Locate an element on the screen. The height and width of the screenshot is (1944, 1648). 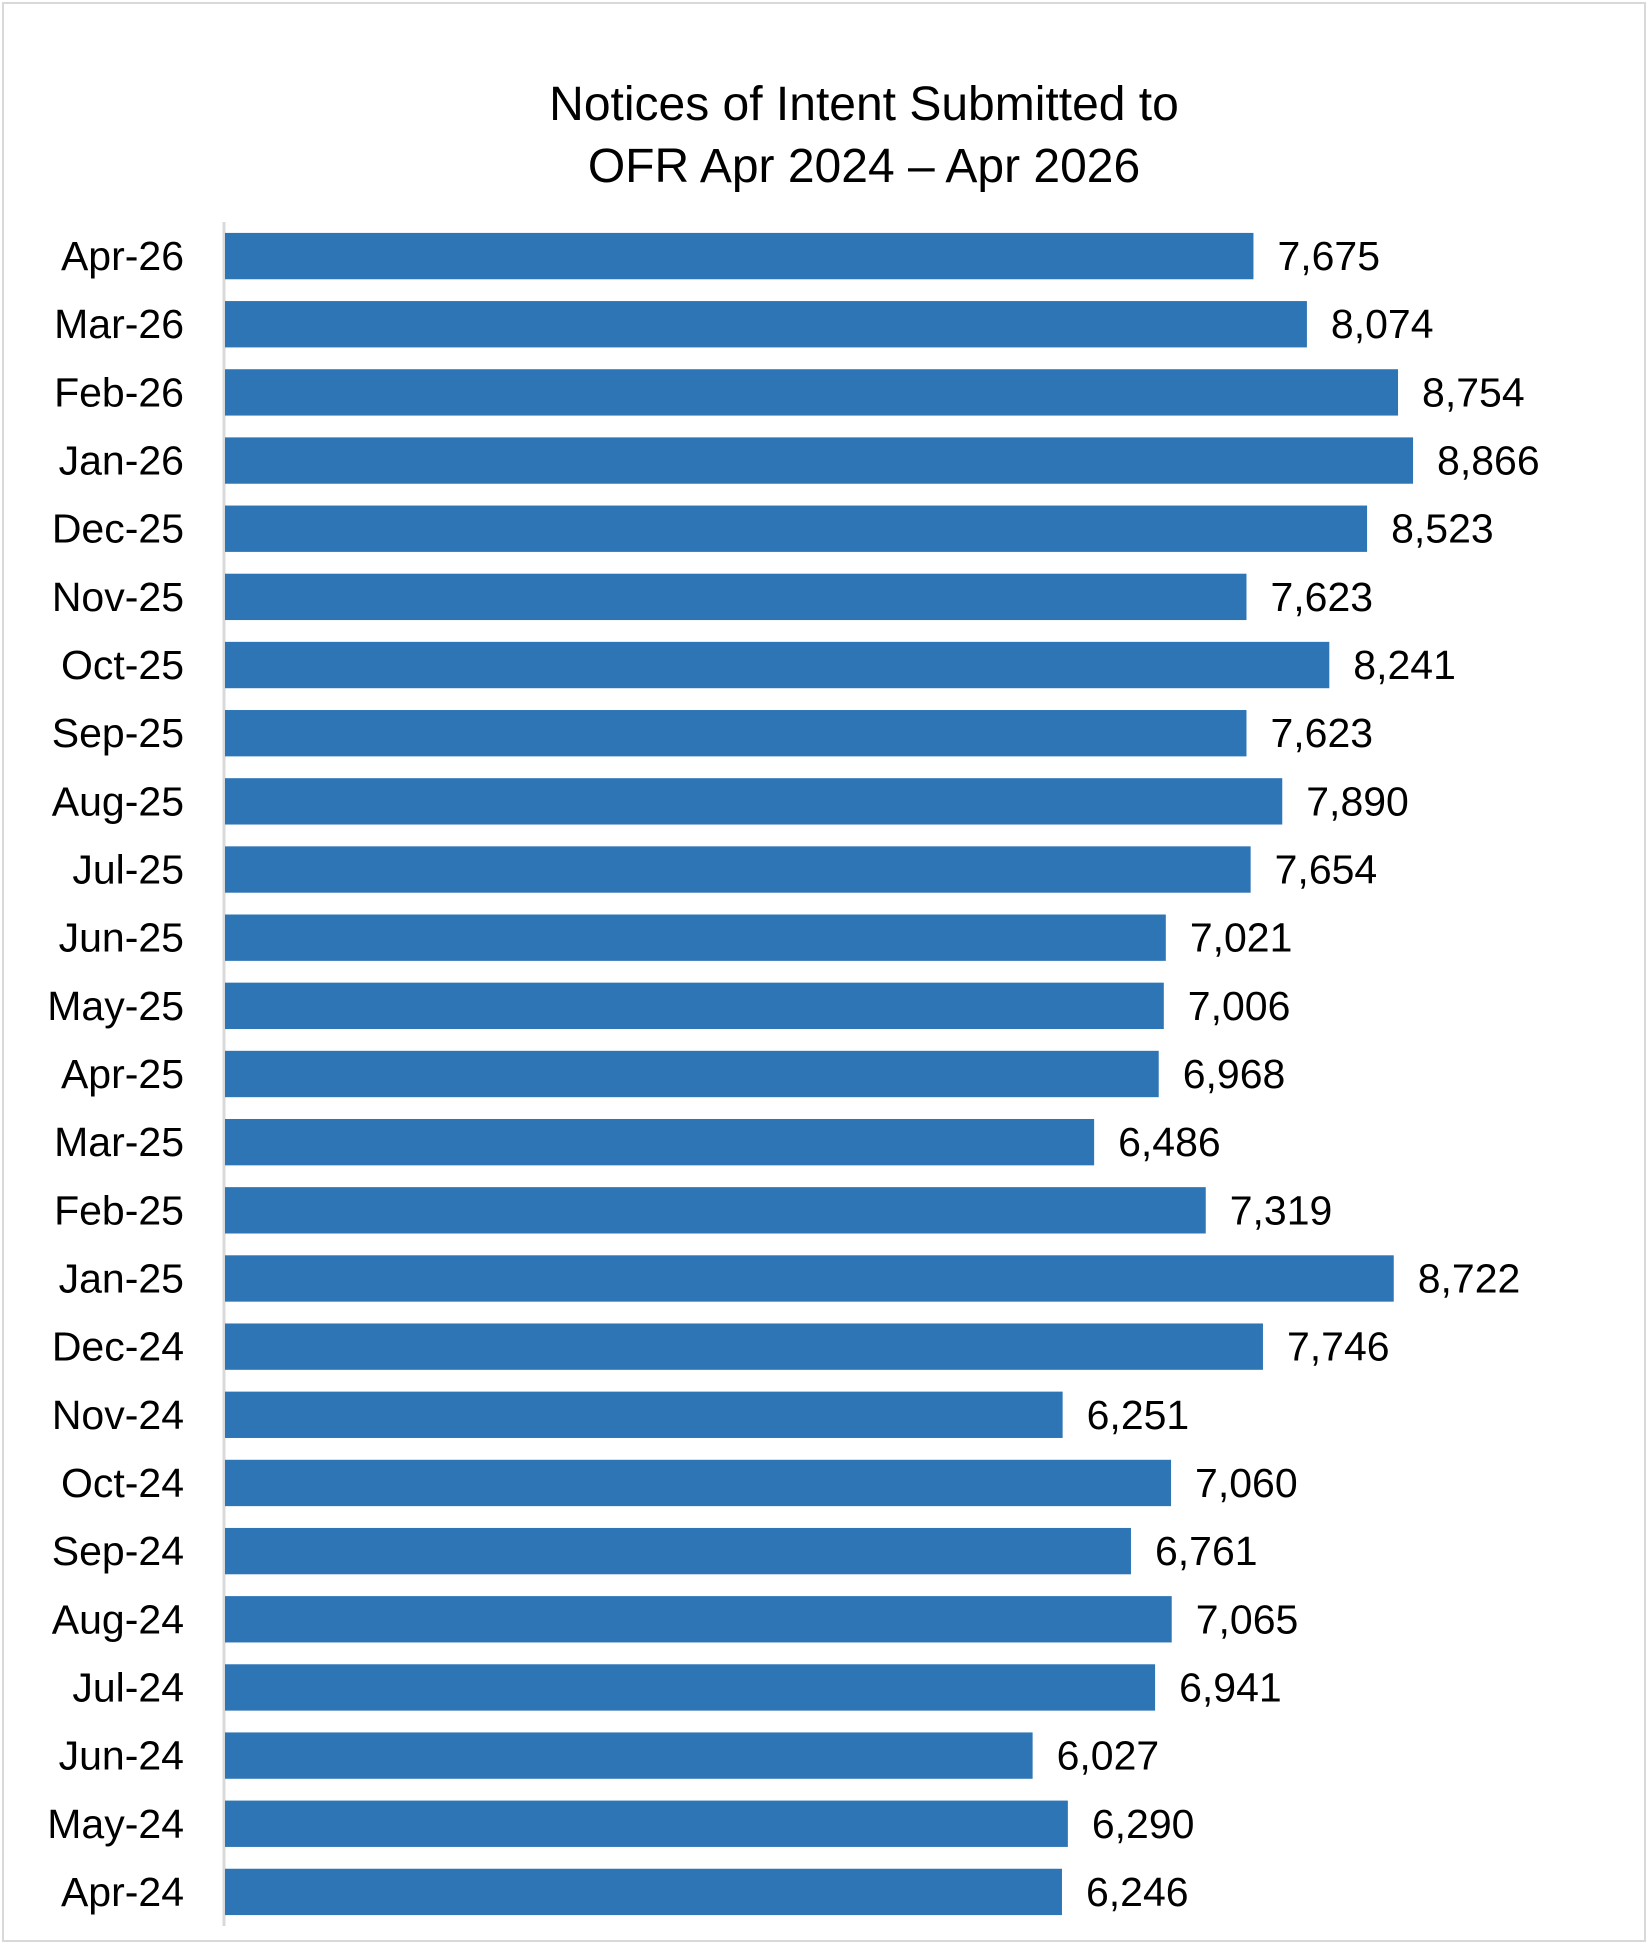
category-label: May-25 is located at coordinates (115, 1006).